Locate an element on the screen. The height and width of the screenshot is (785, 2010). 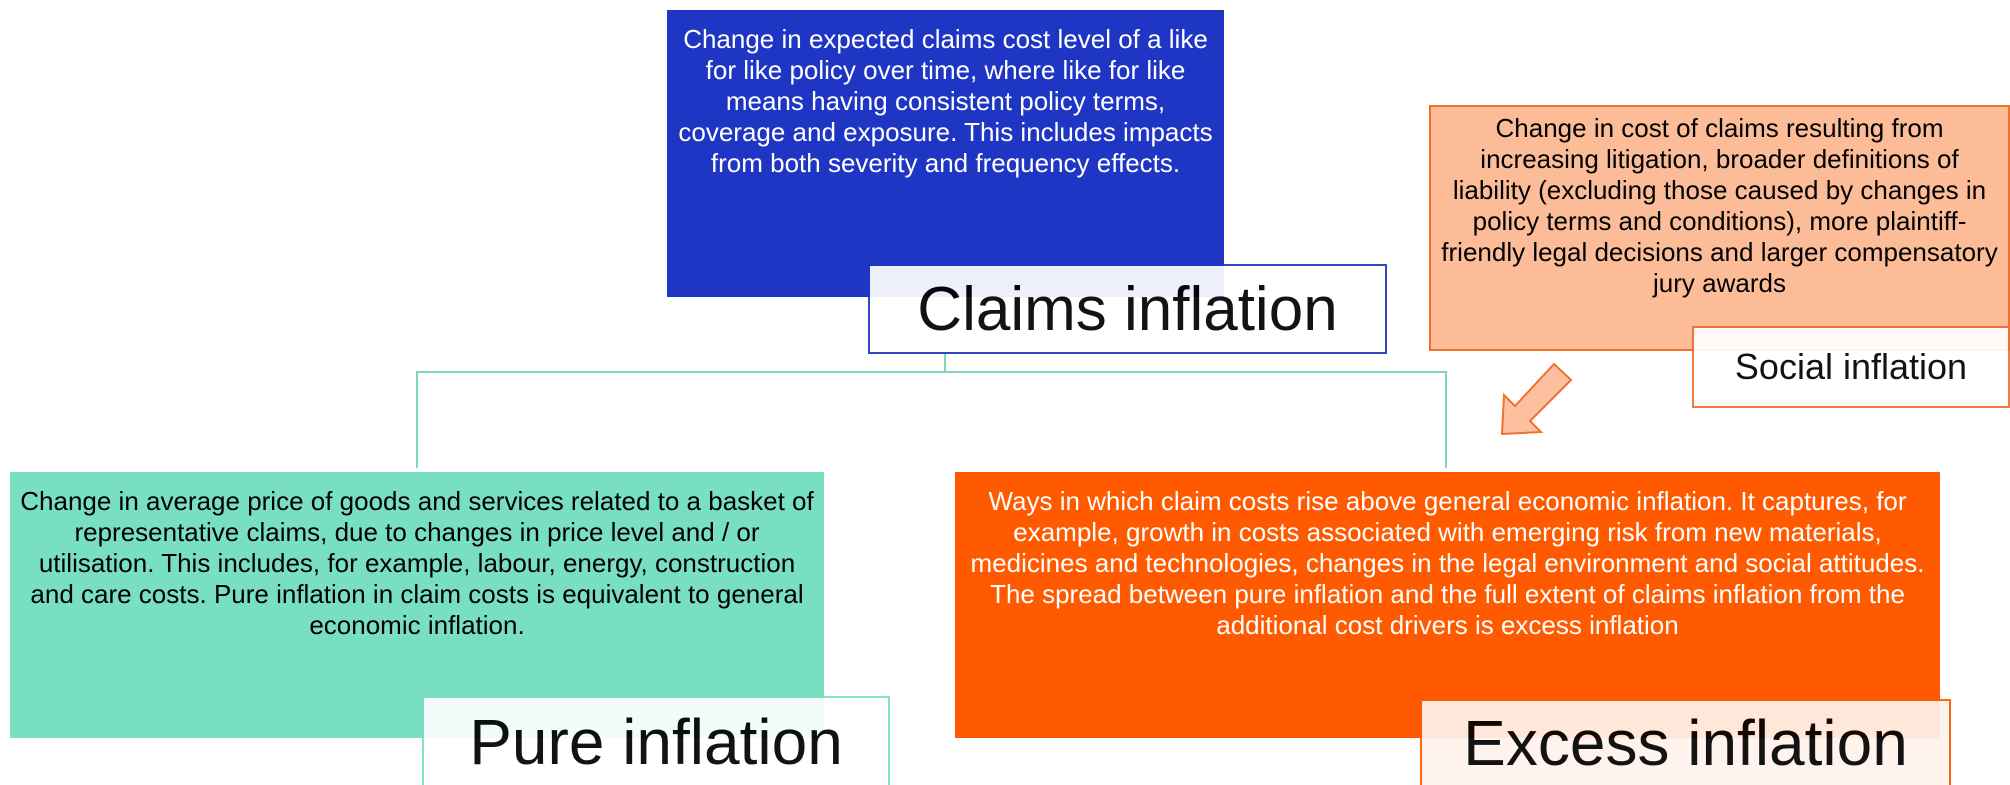
social-label: Social inflation is located at coordinates (1851, 367).